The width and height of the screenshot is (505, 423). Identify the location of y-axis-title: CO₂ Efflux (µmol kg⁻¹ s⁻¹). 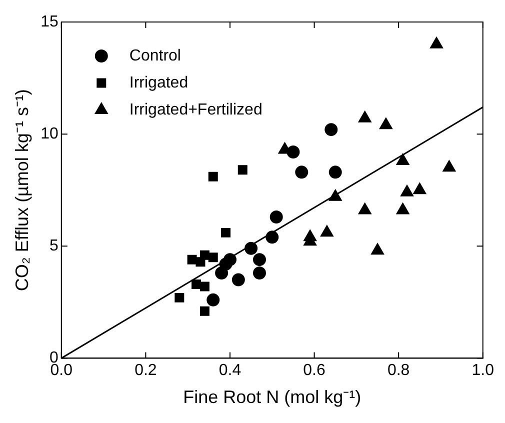
(22, 190).